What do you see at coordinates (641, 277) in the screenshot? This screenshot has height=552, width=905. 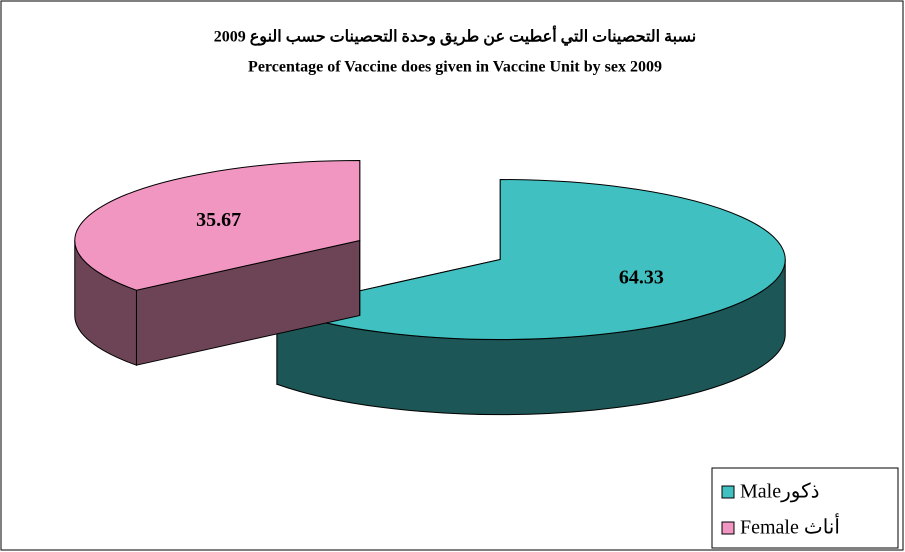 I see `data-label: 64.33` at bounding box center [641, 277].